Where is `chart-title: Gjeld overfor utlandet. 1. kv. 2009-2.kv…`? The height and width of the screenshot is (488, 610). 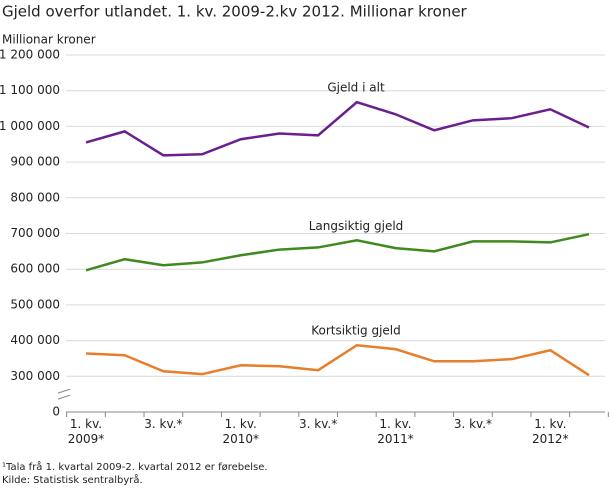
chart-title: Gjeld overfor utlandet. 1. kv. 2009-2.kv… is located at coordinates (235, 12).